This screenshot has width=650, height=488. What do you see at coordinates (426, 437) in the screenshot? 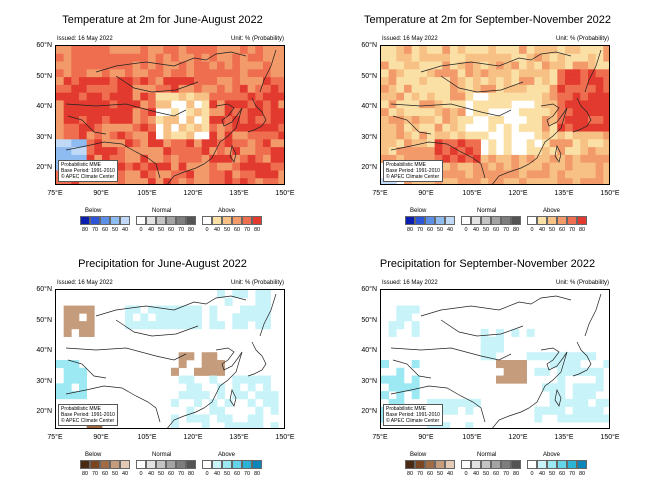
I see `lon-label: 90°E` at bounding box center [426, 437].